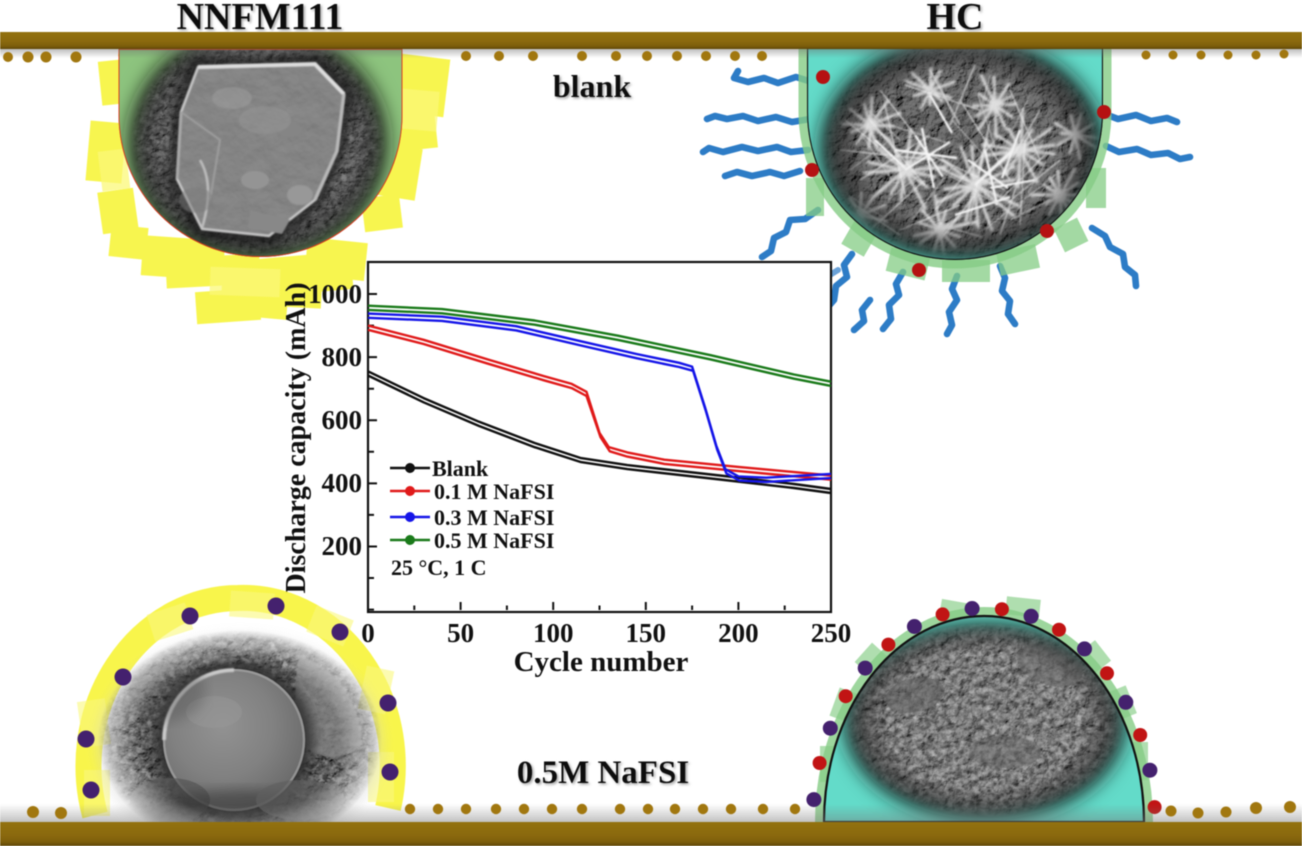 The height and width of the screenshot is (846, 1302). Describe the element at coordinates (296, 437) in the screenshot. I see `svg-text: Discharge capacity (mAh)` at that location.